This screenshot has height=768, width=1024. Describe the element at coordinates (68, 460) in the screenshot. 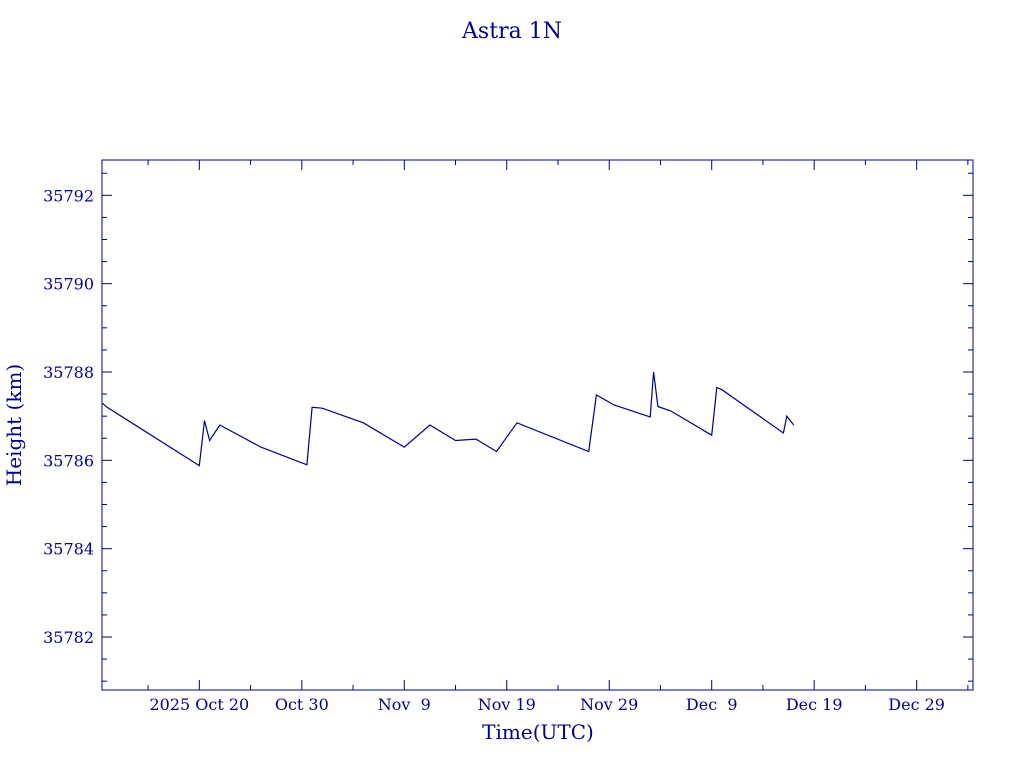

I see `y-tick-label: 35786` at that location.